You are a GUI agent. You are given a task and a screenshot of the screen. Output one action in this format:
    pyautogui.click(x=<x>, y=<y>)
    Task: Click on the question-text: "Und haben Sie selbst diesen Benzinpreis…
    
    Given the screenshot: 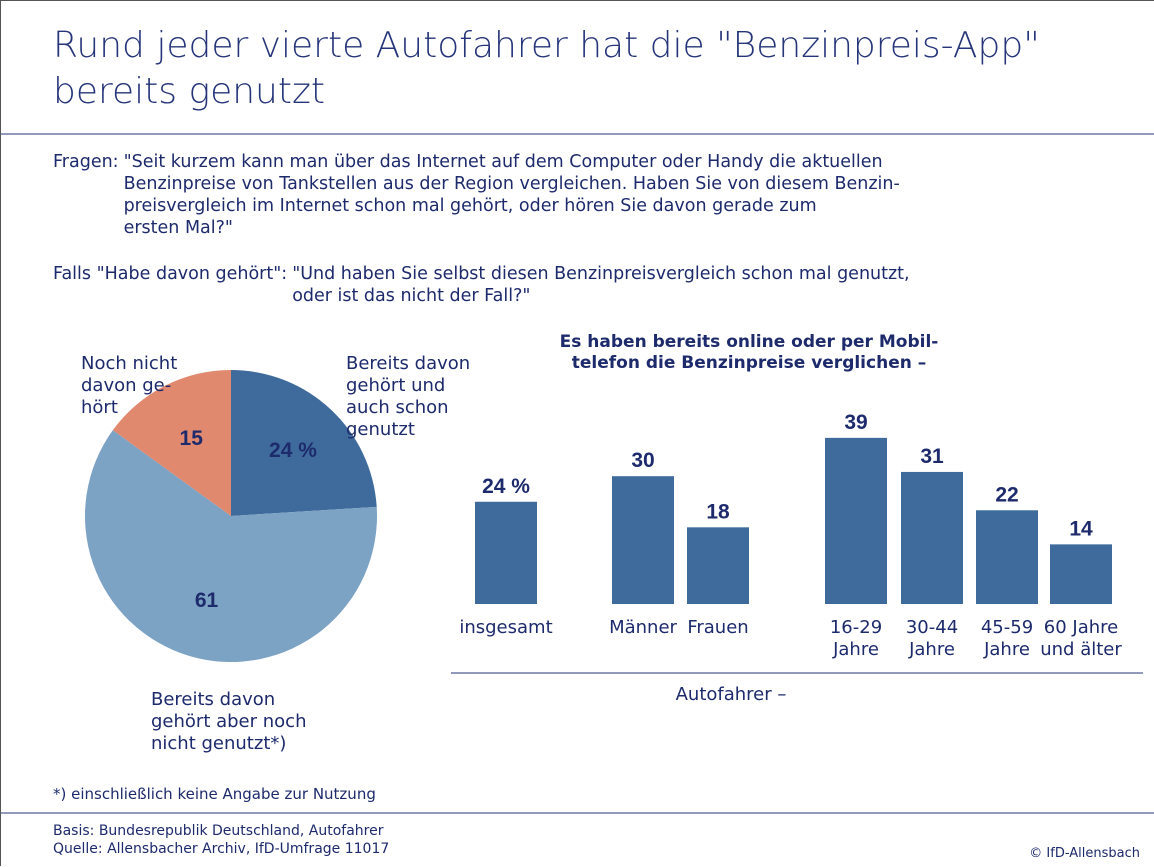 What is the action you would take?
    pyautogui.click(x=601, y=285)
    